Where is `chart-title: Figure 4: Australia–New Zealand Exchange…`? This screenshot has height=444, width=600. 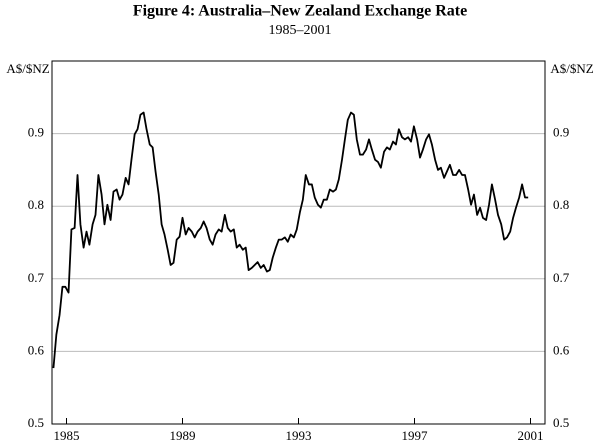 chart-title: Figure 4: Australia–New Zealand Exchange… is located at coordinates (300, 11).